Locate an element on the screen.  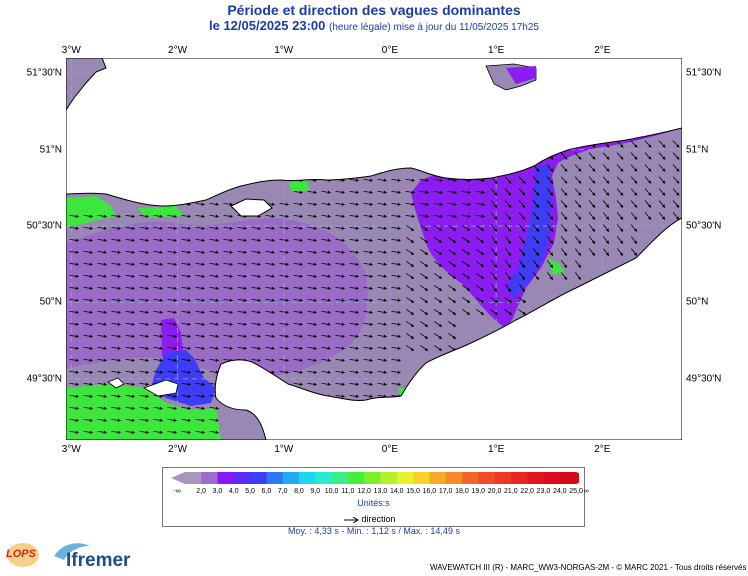
lat-tick-right: 50°30'N is located at coordinates (704, 226).